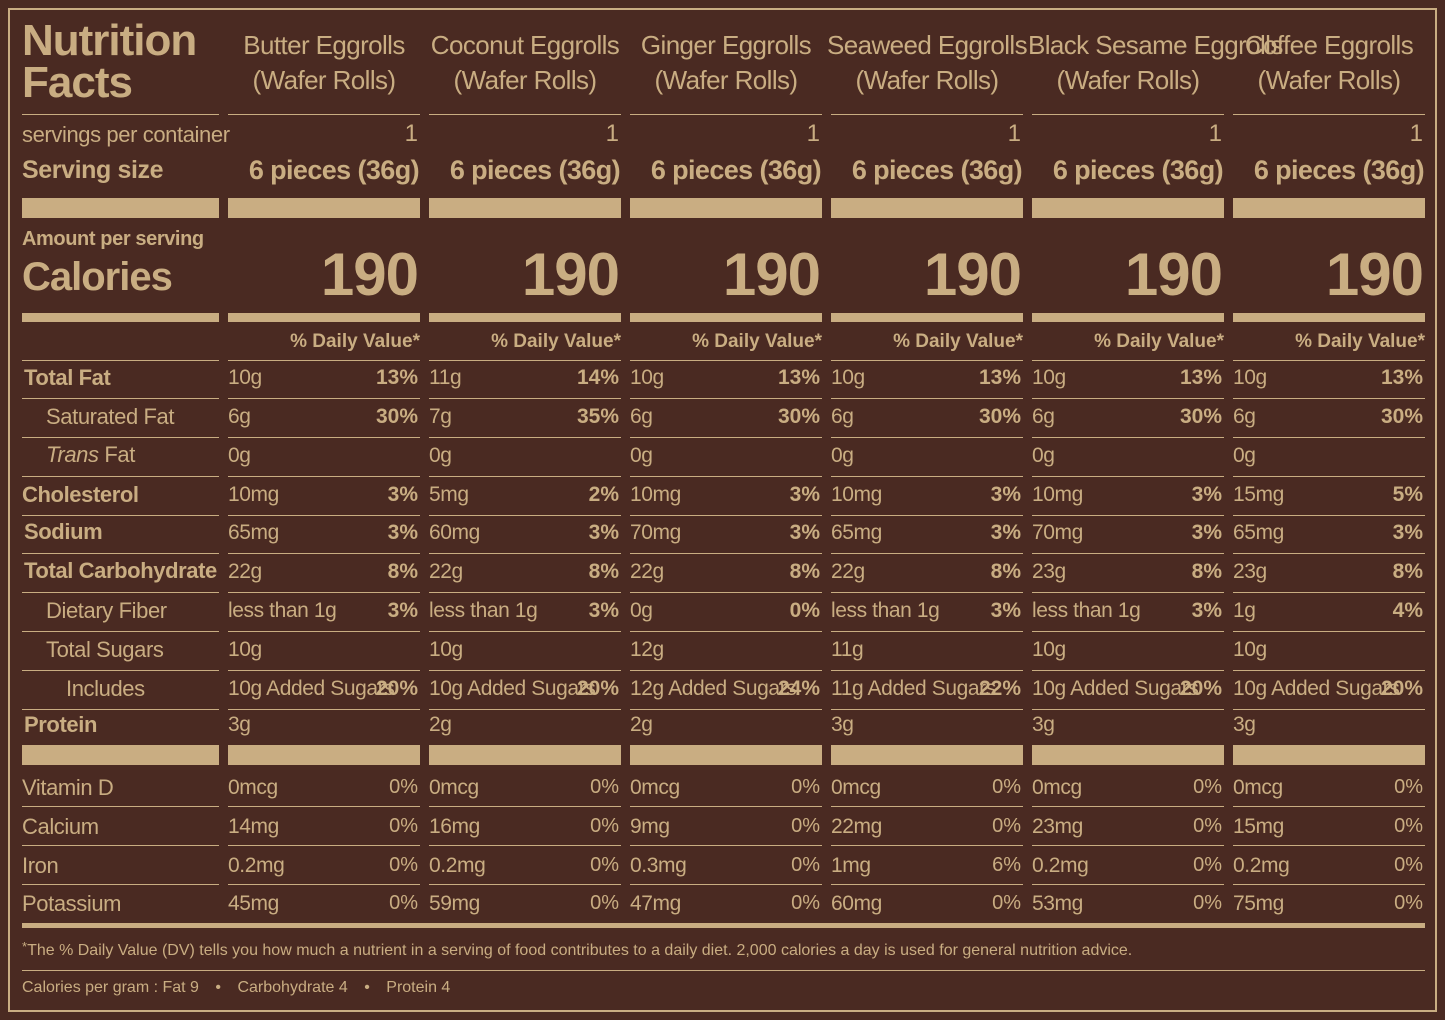 The height and width of the screenshot is (1020, 1445). What do you see at coordinates (1206, 494) in the screenshot?
I see `cholesterol-dv: 3%` at bounding box center [1206, 494].